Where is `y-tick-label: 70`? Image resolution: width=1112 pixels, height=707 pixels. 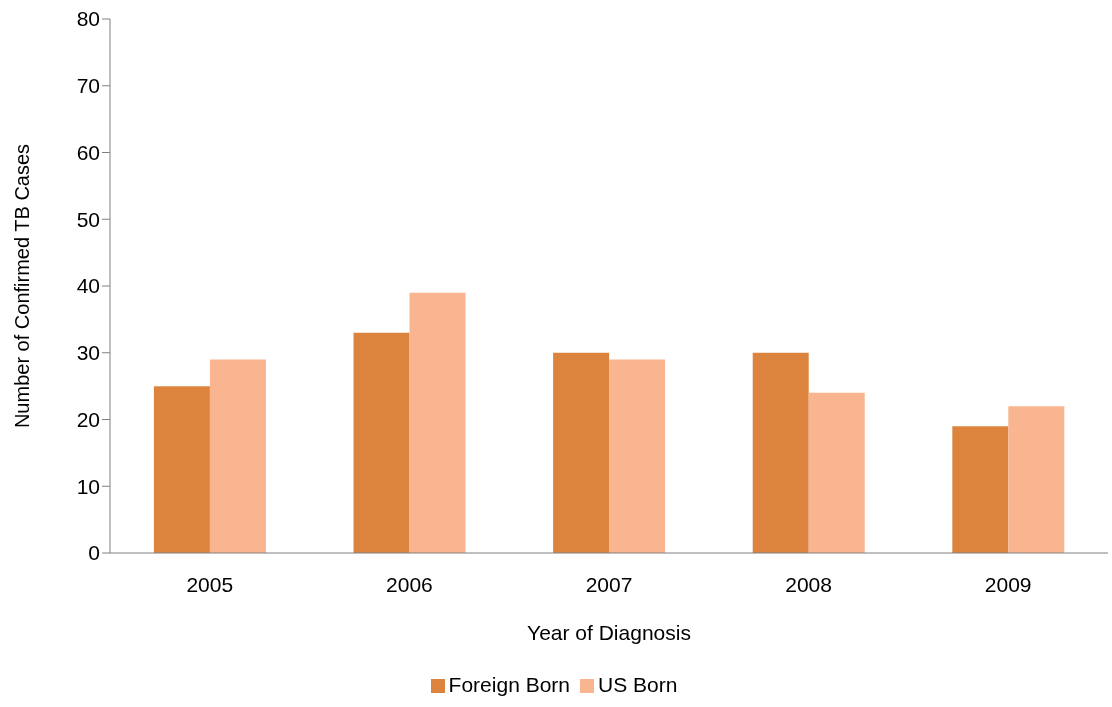 y-tick-label: 70 is located at coordinates (88, 86).